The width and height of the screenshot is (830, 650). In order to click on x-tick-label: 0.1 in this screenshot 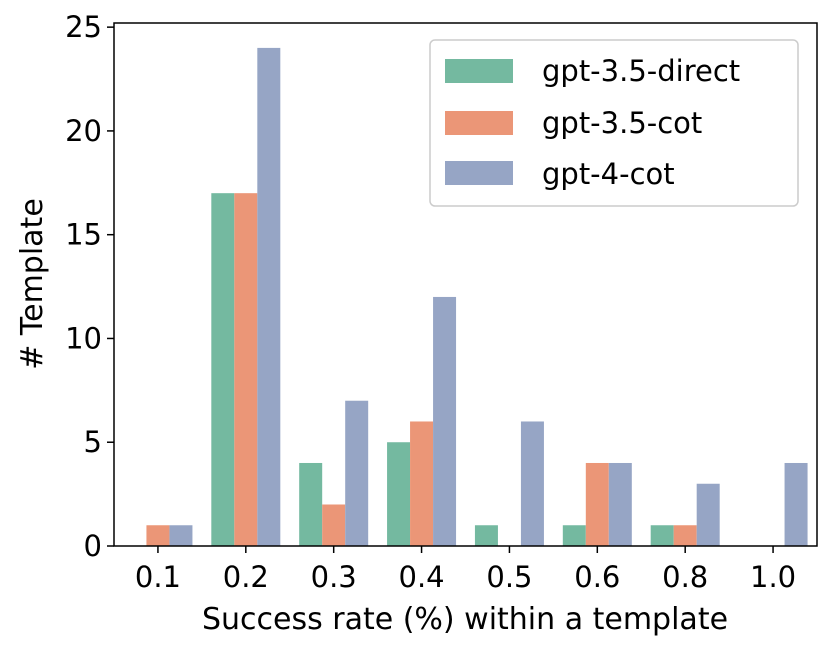, I will do `click(158, 577)`.